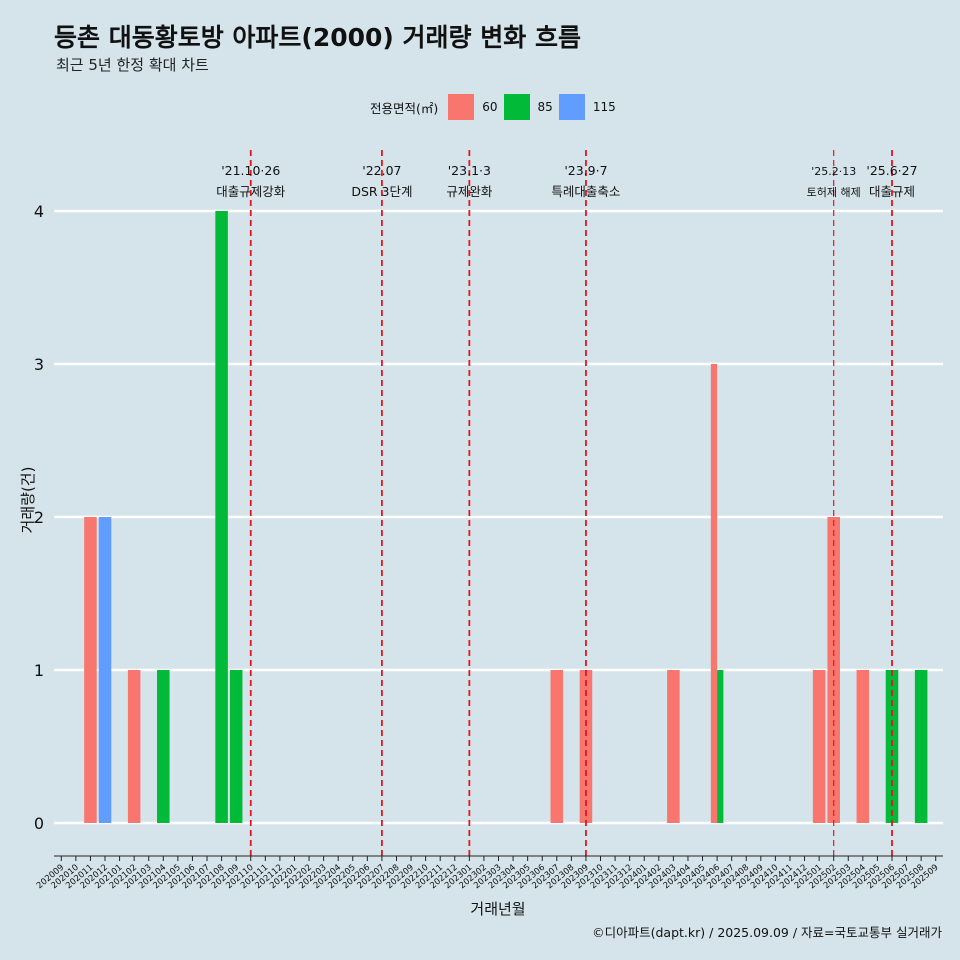 The image size is (960, 960). What do you see at coordinates (834, 192) in the screenshot?
I see `event-label-202502: 토허제 해제` at bounding box center [834, 192].